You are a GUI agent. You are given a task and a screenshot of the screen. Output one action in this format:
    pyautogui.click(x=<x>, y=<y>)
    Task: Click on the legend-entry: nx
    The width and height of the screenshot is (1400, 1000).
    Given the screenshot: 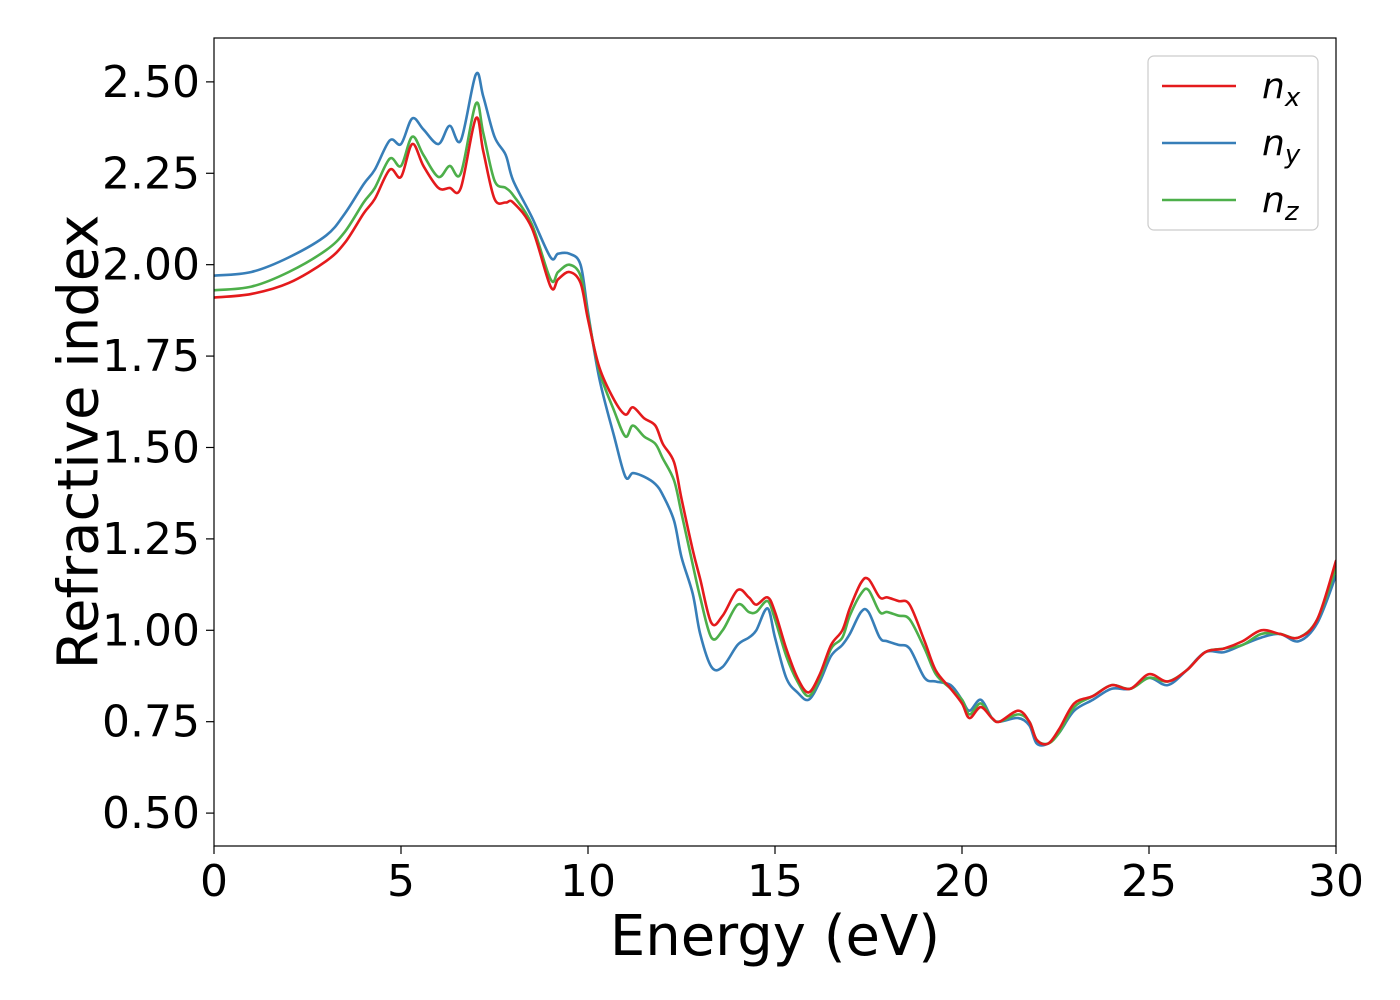 What is the action you would take?
    pyautogui.click(x=1281, y=89)
    